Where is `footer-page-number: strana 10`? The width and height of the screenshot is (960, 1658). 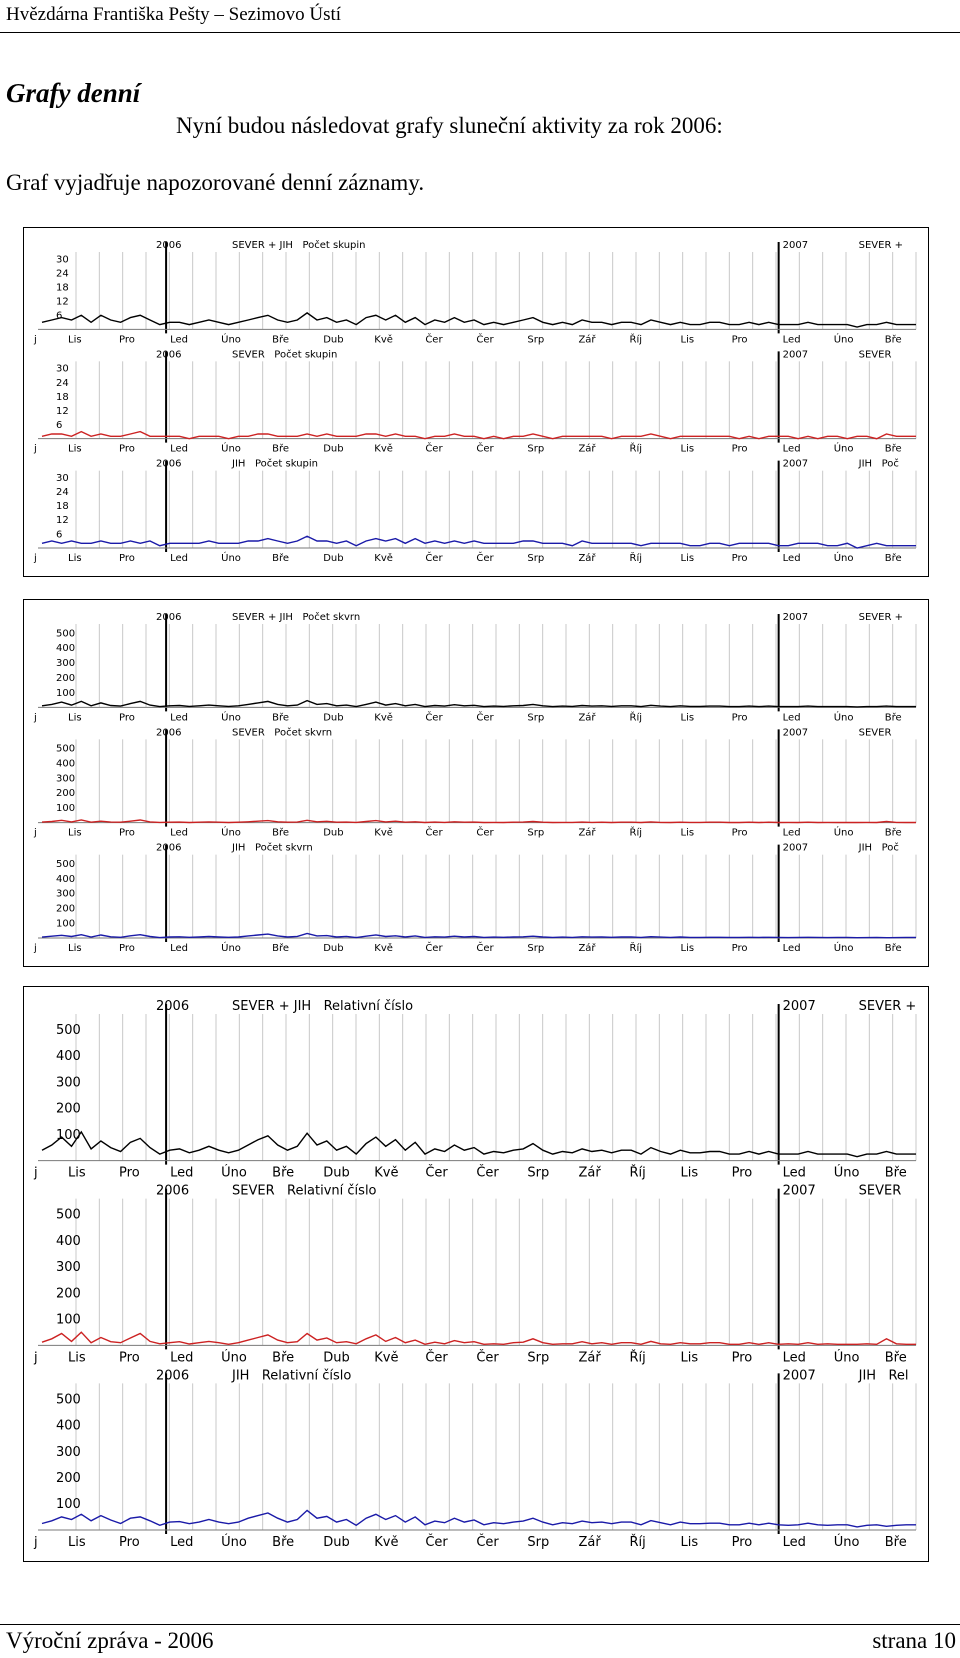 footer-page-number: strana 10 is located at coordinates (914, 1640).